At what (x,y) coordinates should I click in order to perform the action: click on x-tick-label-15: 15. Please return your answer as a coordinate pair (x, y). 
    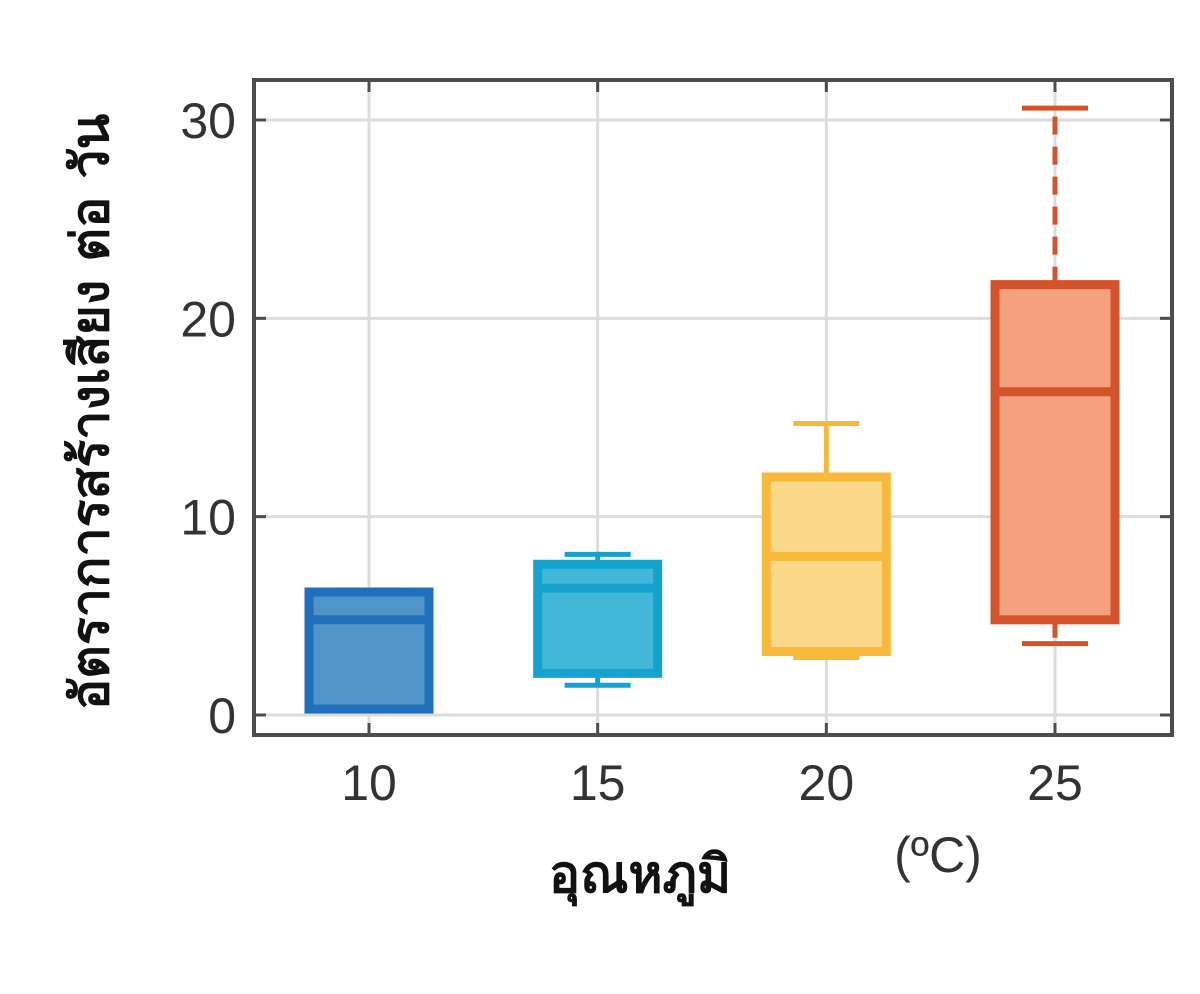
    Looking at the image, I should click on (598, 783).